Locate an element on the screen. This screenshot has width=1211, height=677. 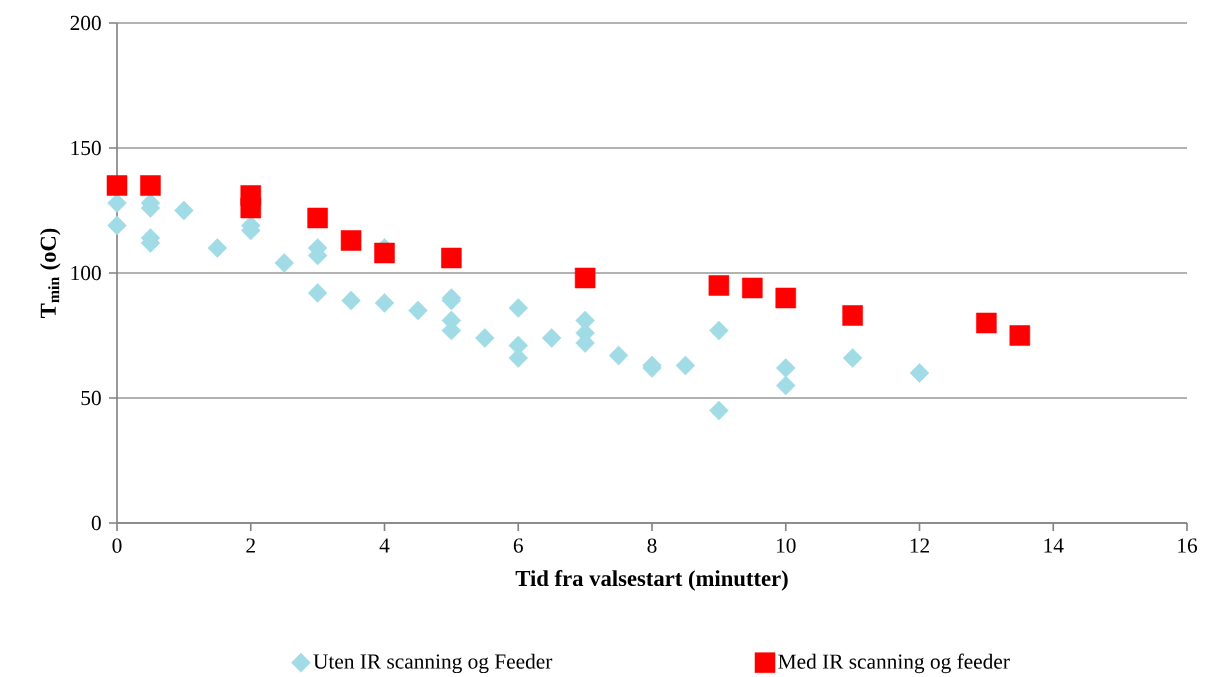
x-tick-label: 4 is located at coordinates (384, 545).